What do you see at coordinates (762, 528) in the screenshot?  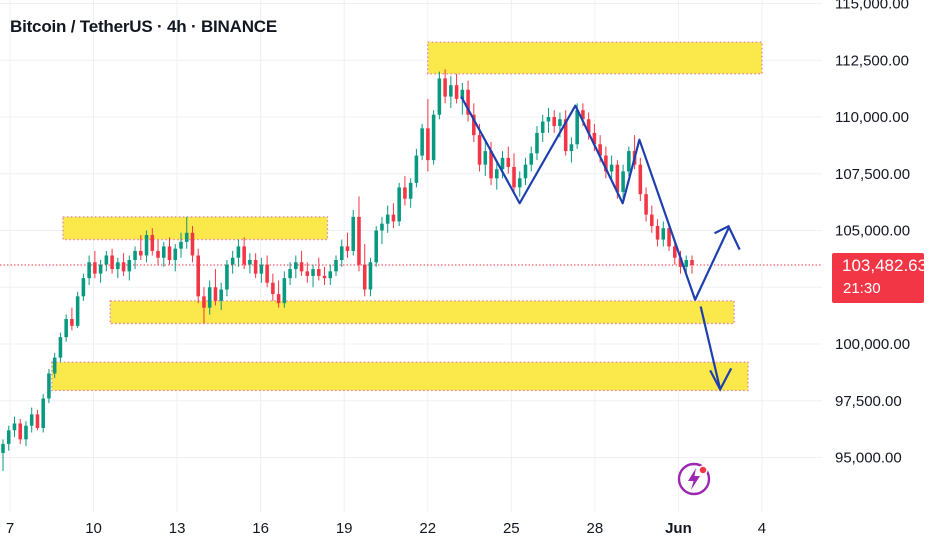 I see `x-tick-label: 4` at bounding box center [762, 528].